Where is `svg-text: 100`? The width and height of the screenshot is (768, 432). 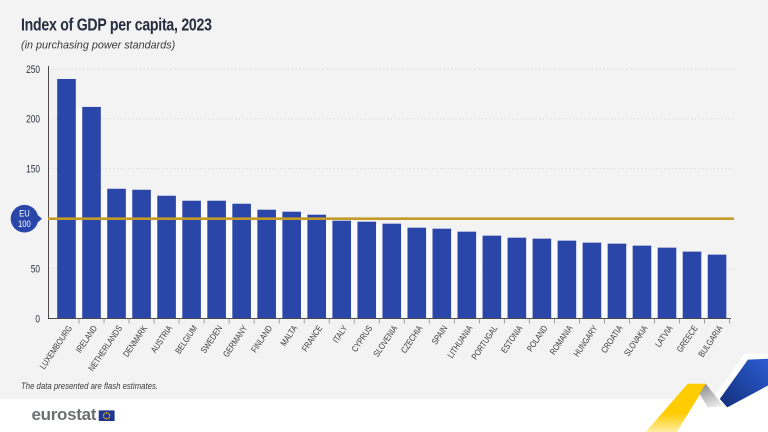
svg-text: 100 is located at coordinates (24, 223).